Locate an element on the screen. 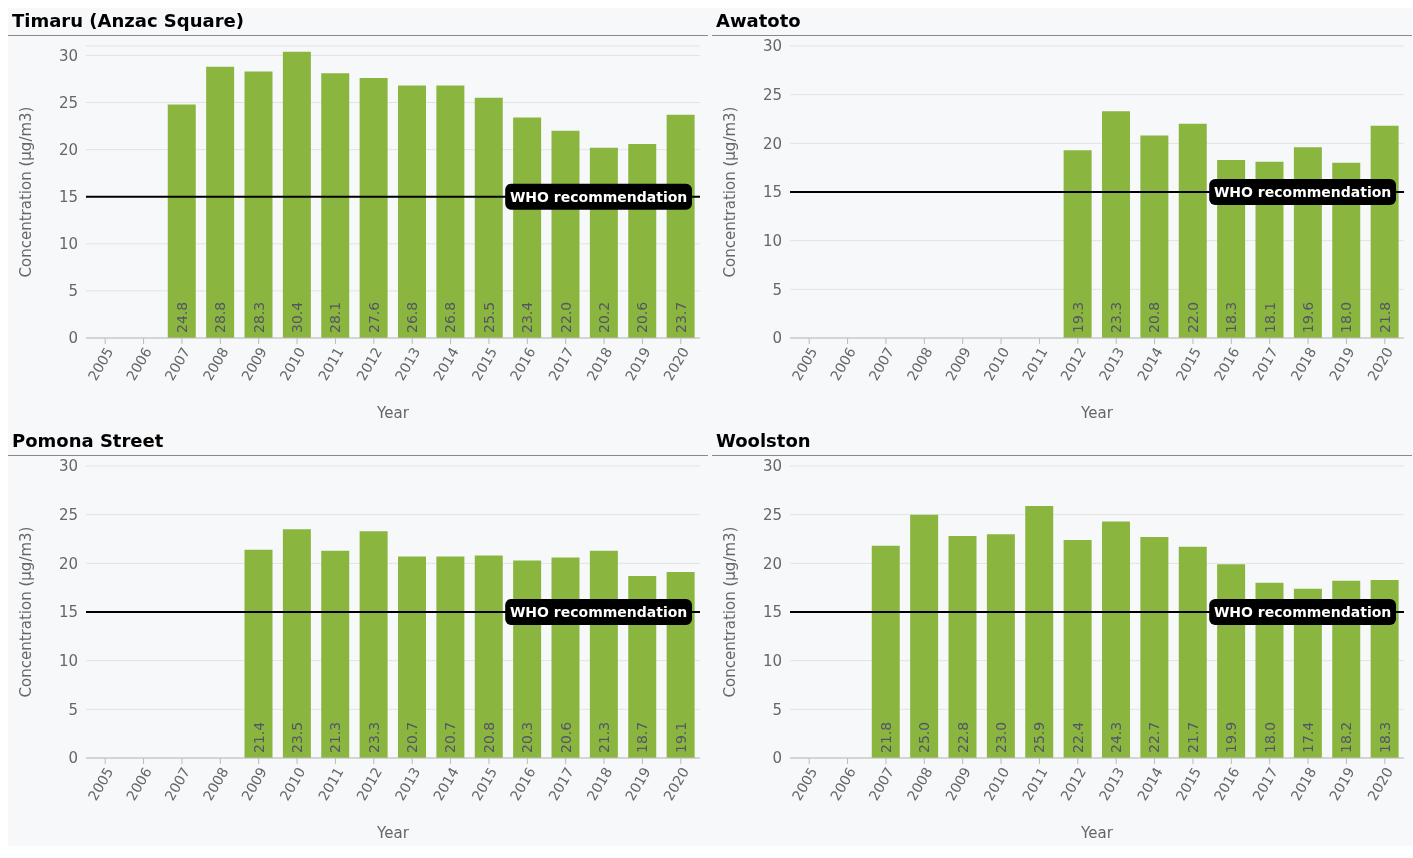 This screenshot has height=858, width=1413. data-label: 24.3 is located at coordinates (1116, 737).